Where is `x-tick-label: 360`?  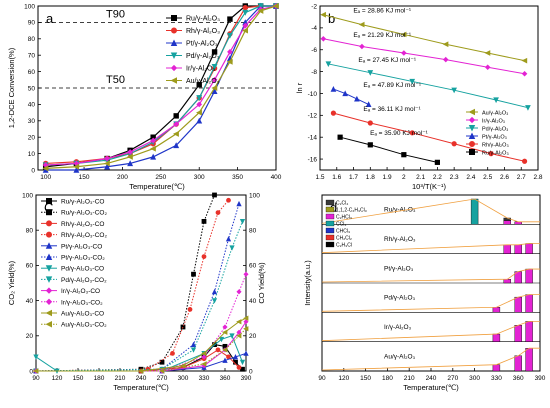 x-tick-label: 360 is located at coordinates (225, 378).